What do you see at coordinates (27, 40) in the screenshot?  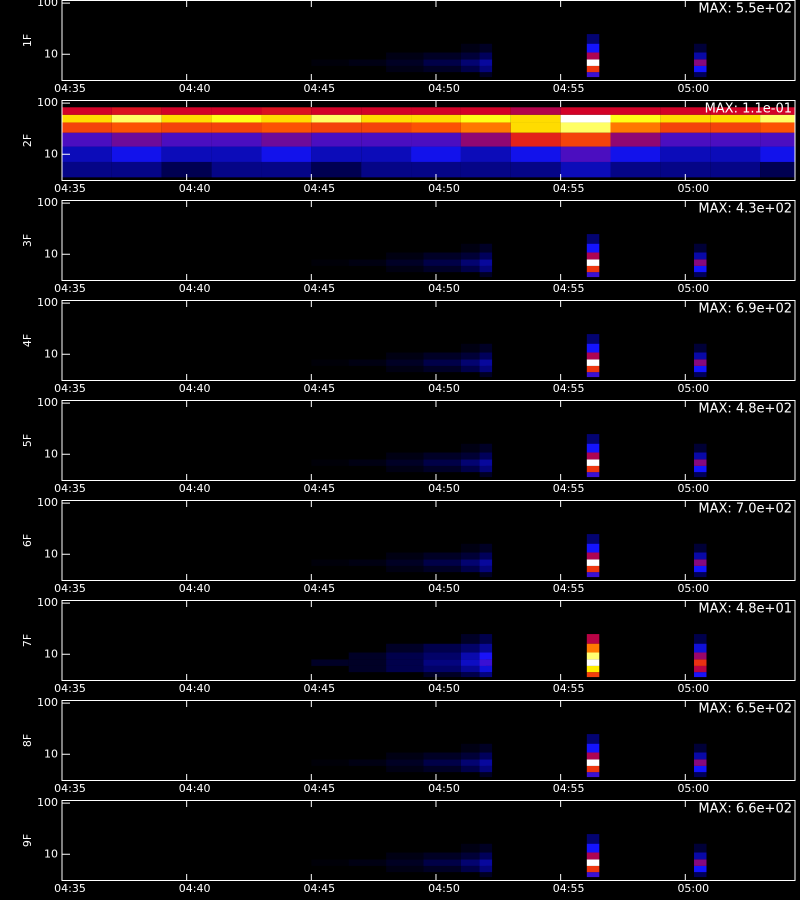 I see `y-axis-label: 1F` at bounding box center [27, 40].